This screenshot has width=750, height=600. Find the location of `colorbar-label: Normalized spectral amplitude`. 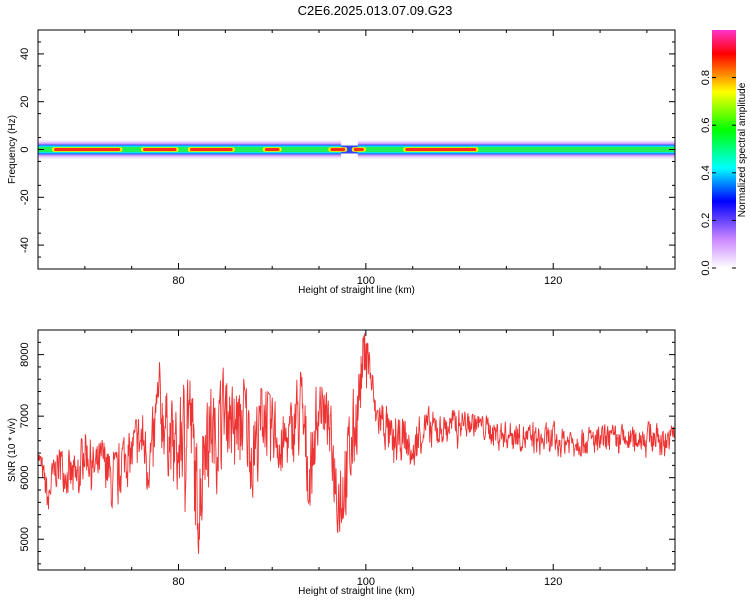

colorbar-label: Normalized spectral amplitude is located at coordinates (742, 149).